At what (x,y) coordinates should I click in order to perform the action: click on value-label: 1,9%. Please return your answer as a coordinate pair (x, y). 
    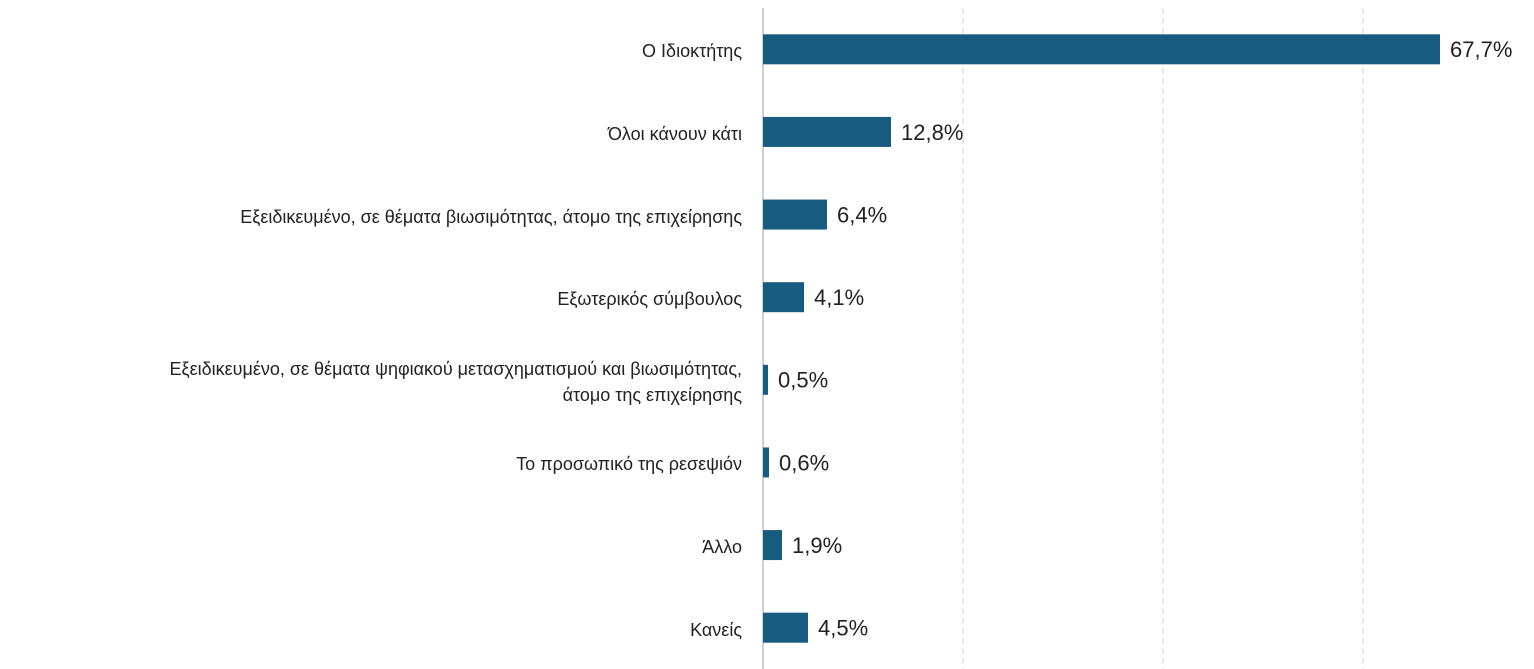
    Looking at the image, I should click on (817, 545).